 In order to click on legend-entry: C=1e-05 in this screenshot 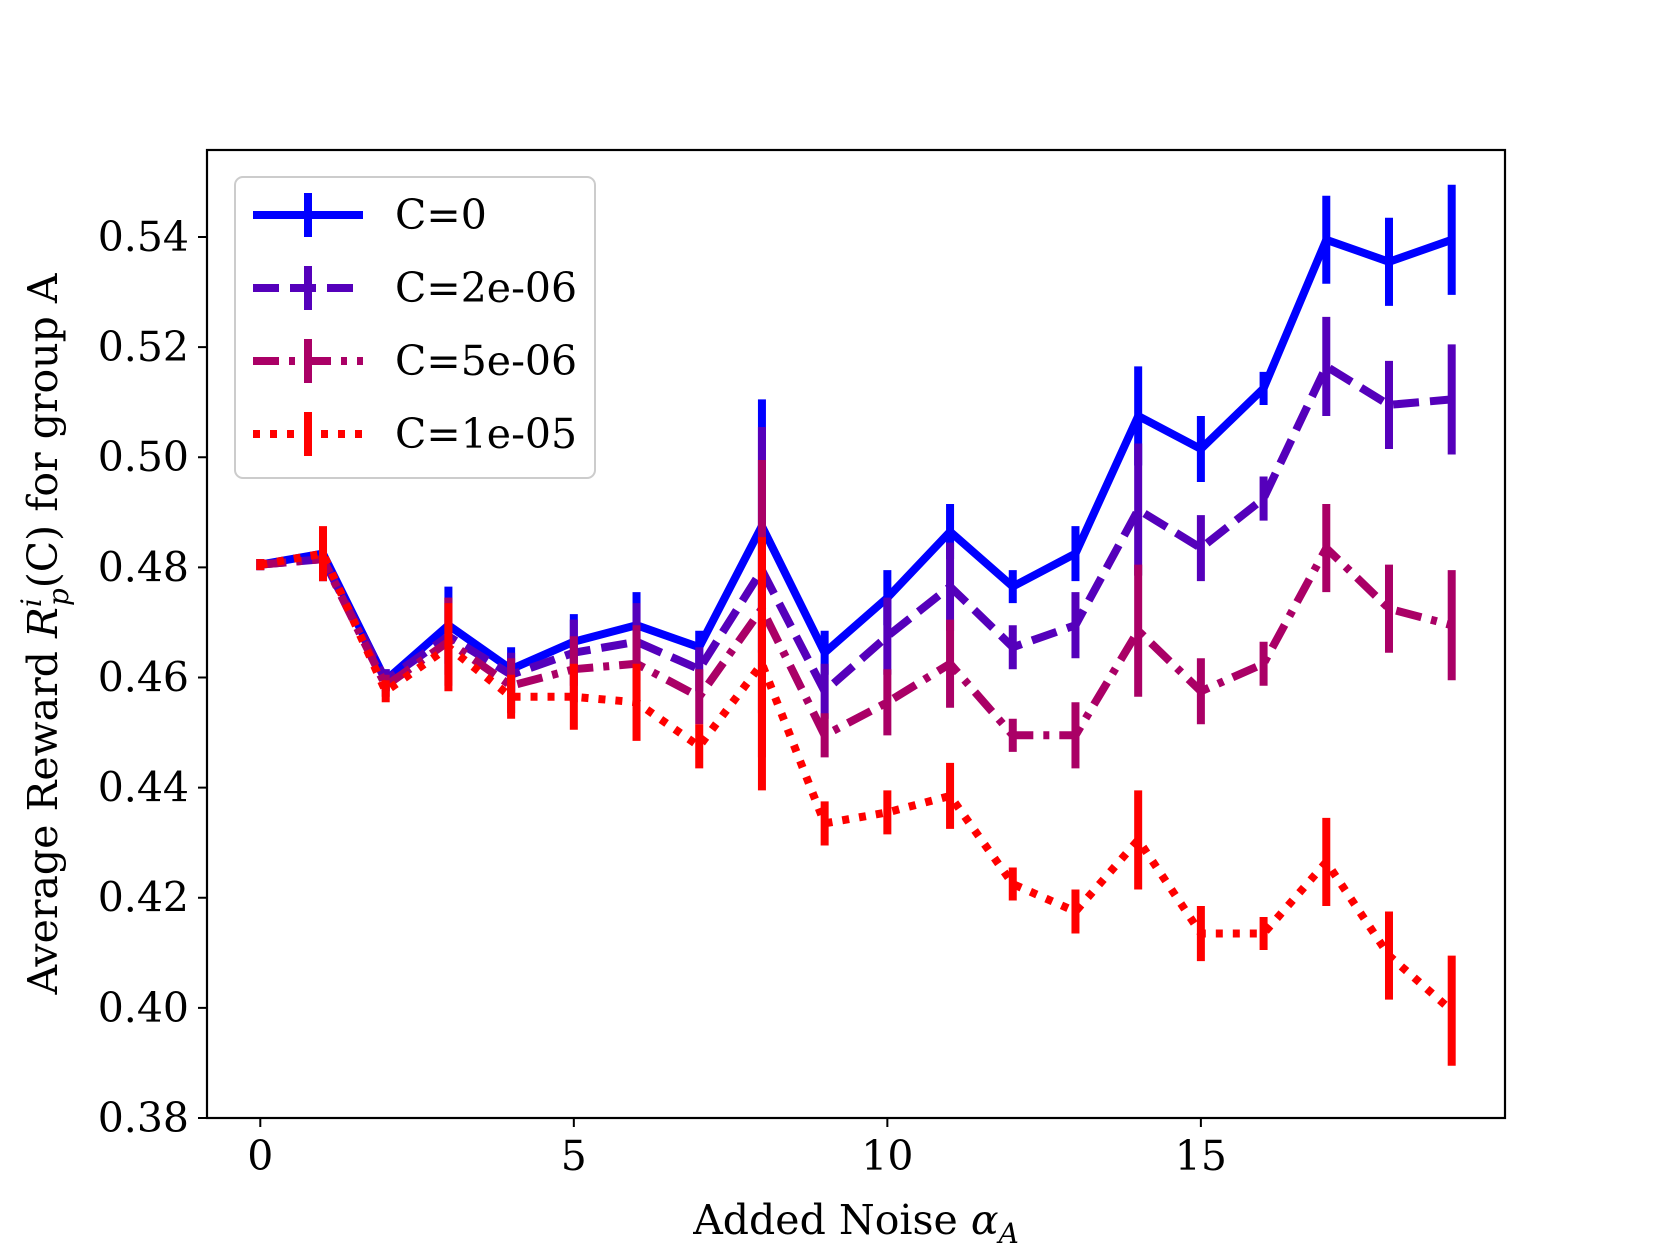, I will do `click(415, 434)`.